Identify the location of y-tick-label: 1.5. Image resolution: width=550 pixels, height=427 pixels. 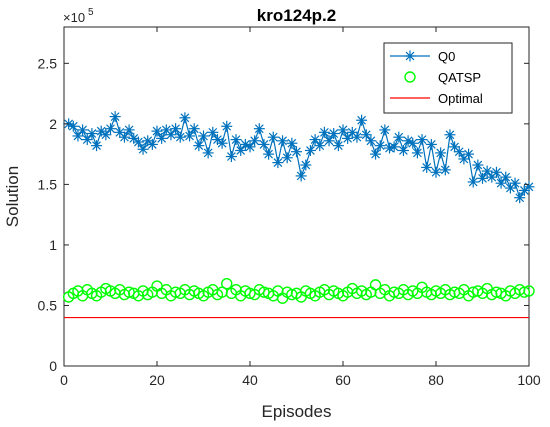
(48, 184).